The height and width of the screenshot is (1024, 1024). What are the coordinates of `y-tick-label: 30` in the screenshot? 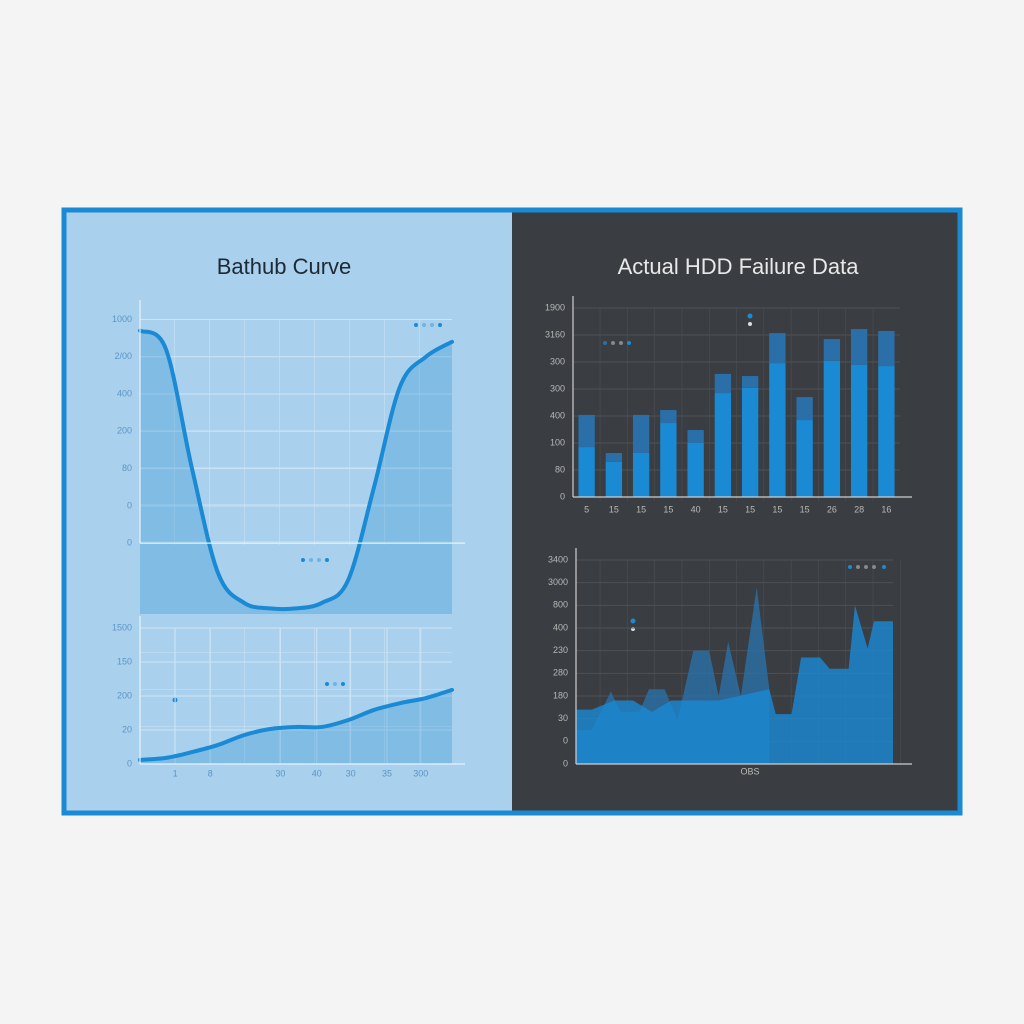 It's located at (563, 718).